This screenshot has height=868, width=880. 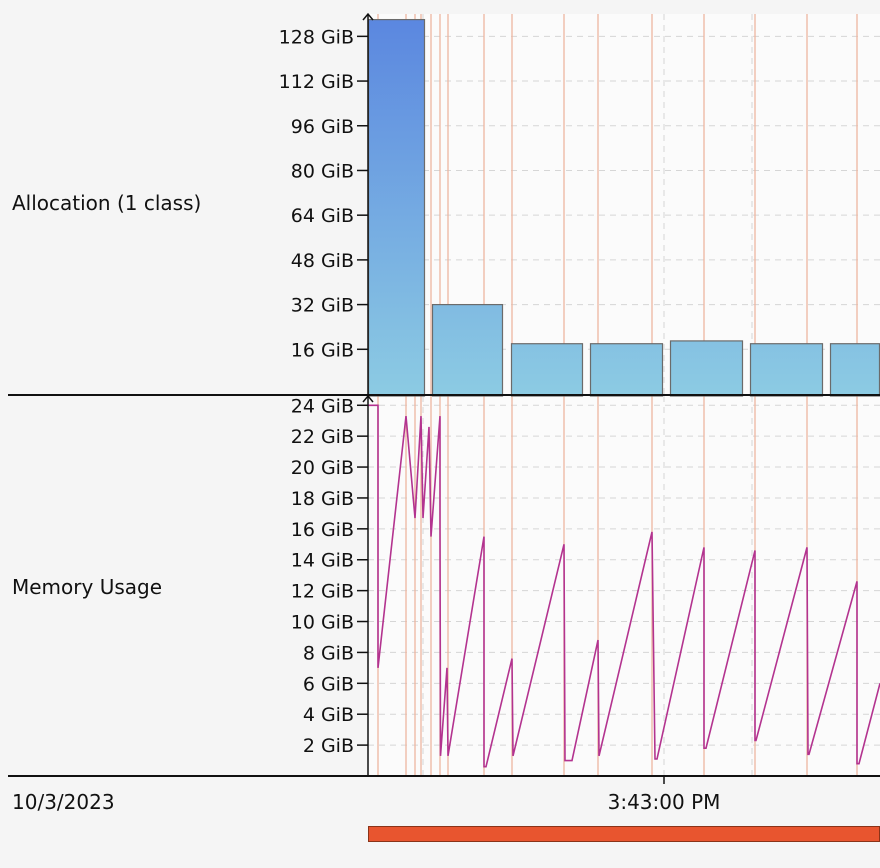 I want to click on memory-tick-label: 24 GiB, so click(x=322, y=406).